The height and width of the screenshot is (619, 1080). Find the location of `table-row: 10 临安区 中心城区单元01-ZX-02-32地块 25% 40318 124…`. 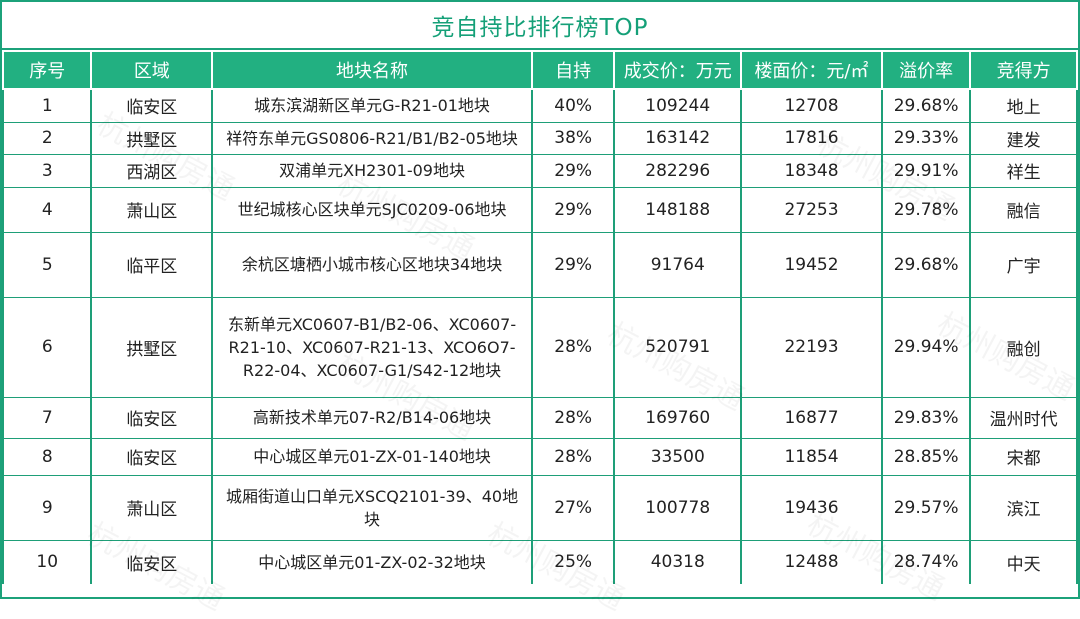

table-row: 10 临安区 中心城区单元01-ZX-02-32地块 25% 40318 124… is located at coordinates (539, 561).